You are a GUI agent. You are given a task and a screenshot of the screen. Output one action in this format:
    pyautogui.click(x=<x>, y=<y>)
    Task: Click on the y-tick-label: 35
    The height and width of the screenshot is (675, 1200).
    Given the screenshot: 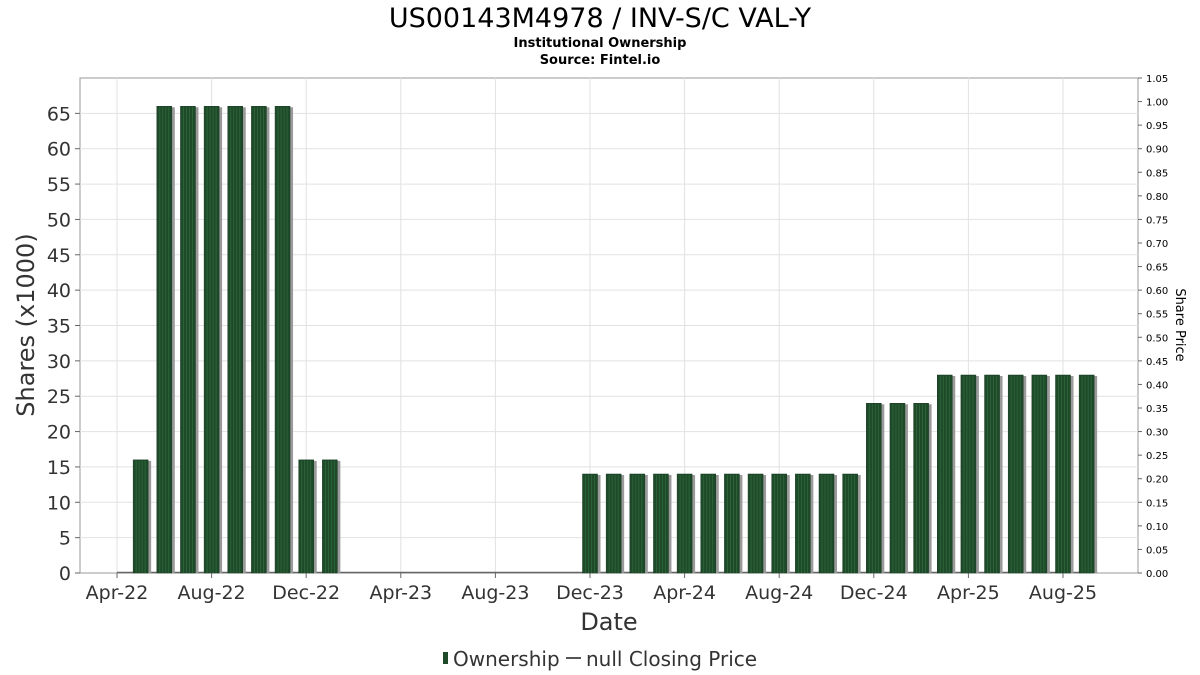 What is the action you would take?
    pyautogui.click(x=59, y=327)
    